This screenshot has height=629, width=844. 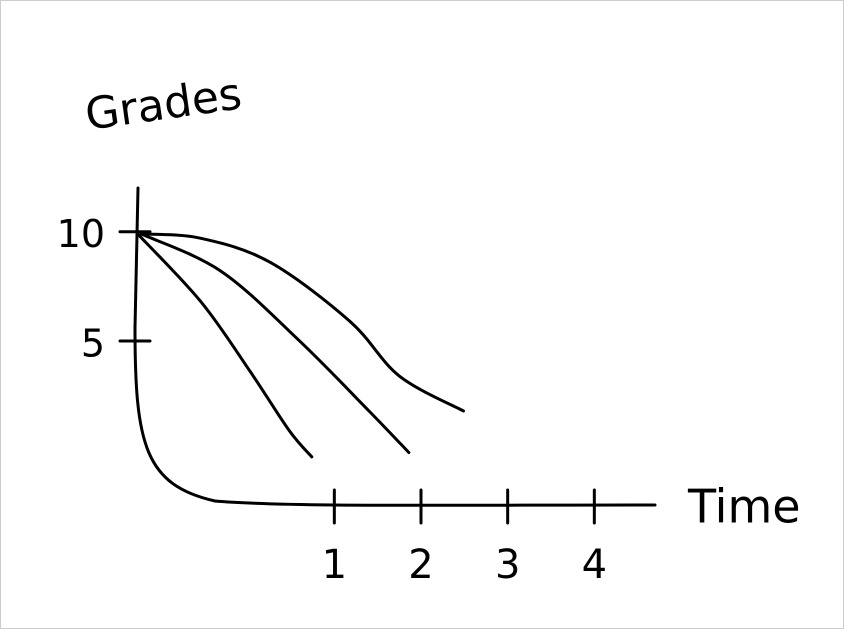 What do you see at coordinates (93, 344) in the screenshot?
I see `y-tick-label: 5` at bounding box center [93, 344].